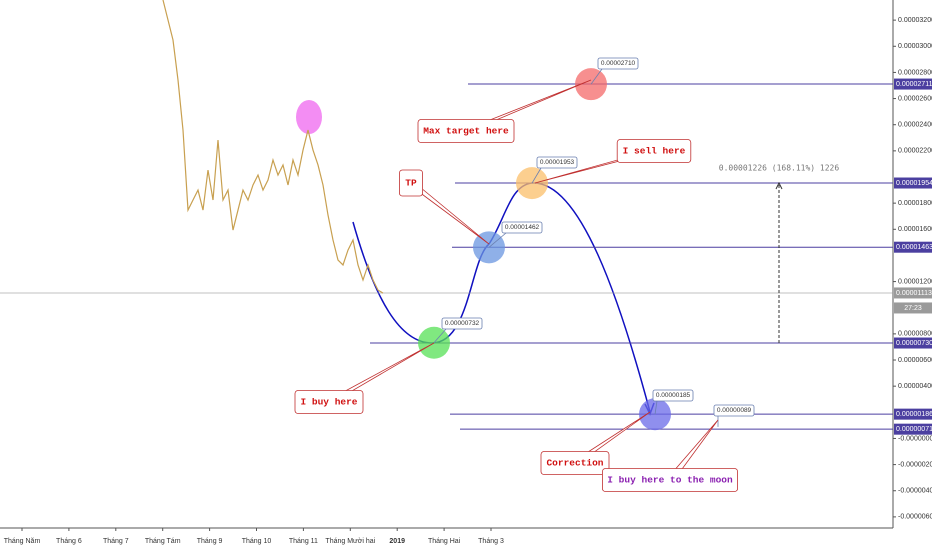 This screenshot has height=550, width=932. I want to click on measure-arrow, so click(779, 185).